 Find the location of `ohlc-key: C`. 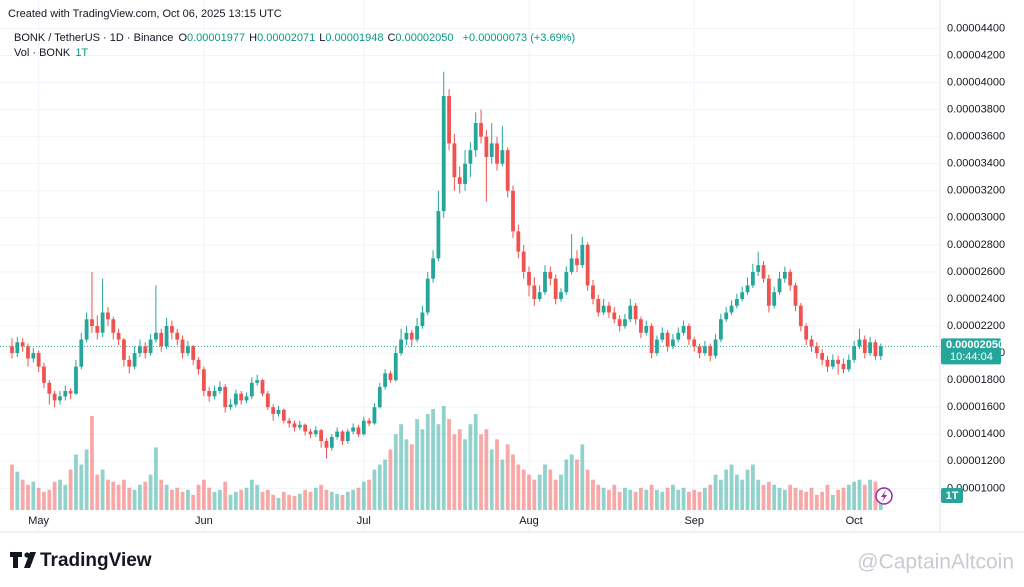

ohlc-key: C is located at coordinates (391, 38).